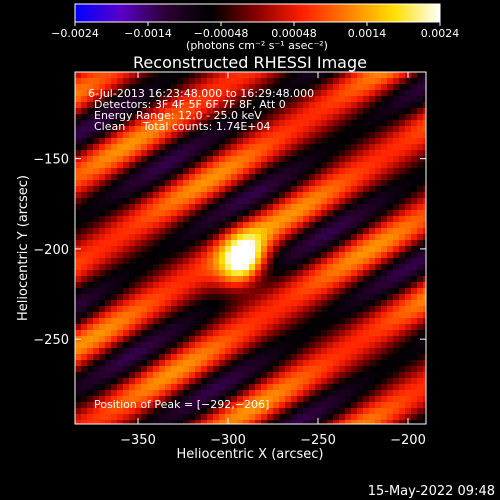 The width and height of the screenshot is (500, 500). What do you see at coordinates (250, 454) in the screenshot?
I see `x-axis-label: Heliocentric X (arcsec)` at bounding box center [250, 454].